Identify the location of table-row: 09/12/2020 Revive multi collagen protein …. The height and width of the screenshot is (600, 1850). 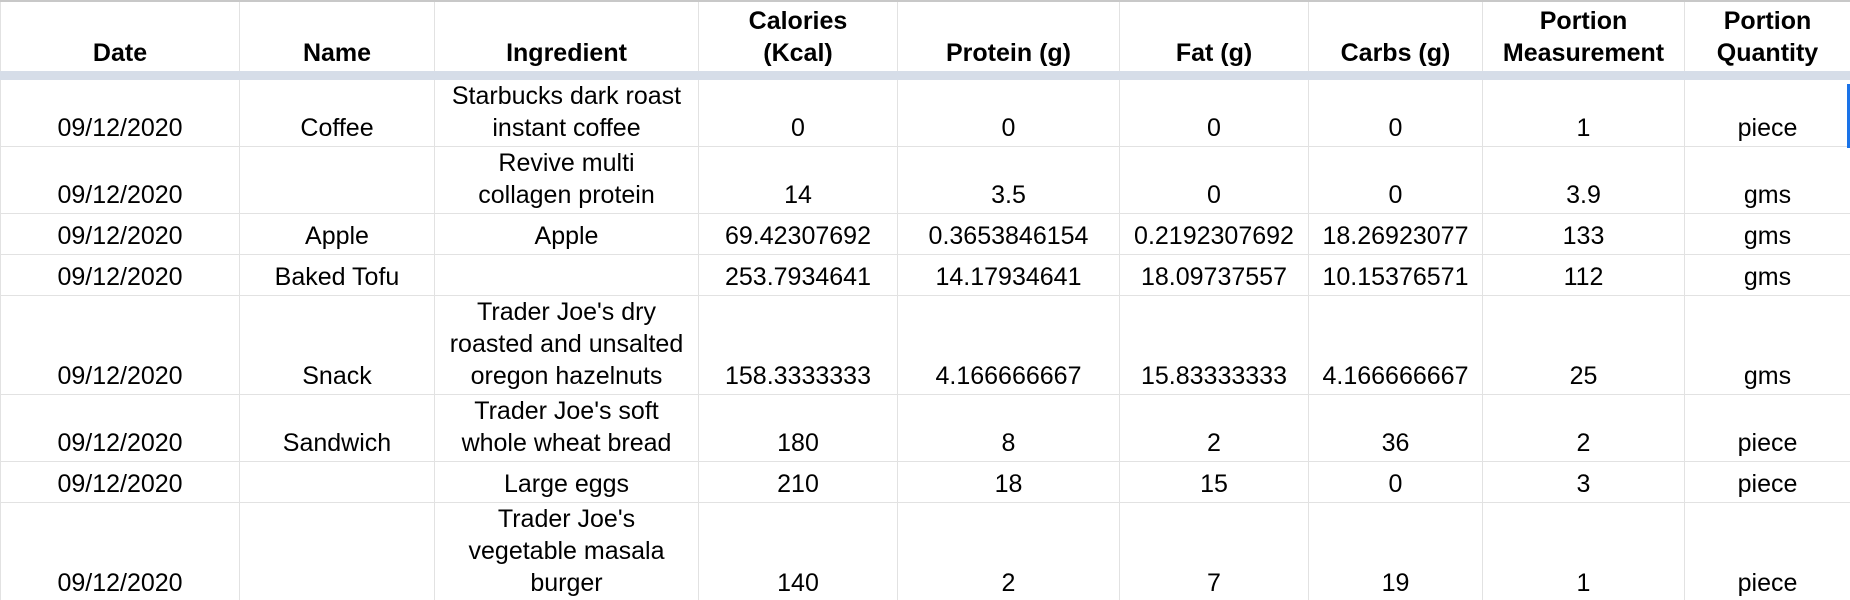
(925, 180).